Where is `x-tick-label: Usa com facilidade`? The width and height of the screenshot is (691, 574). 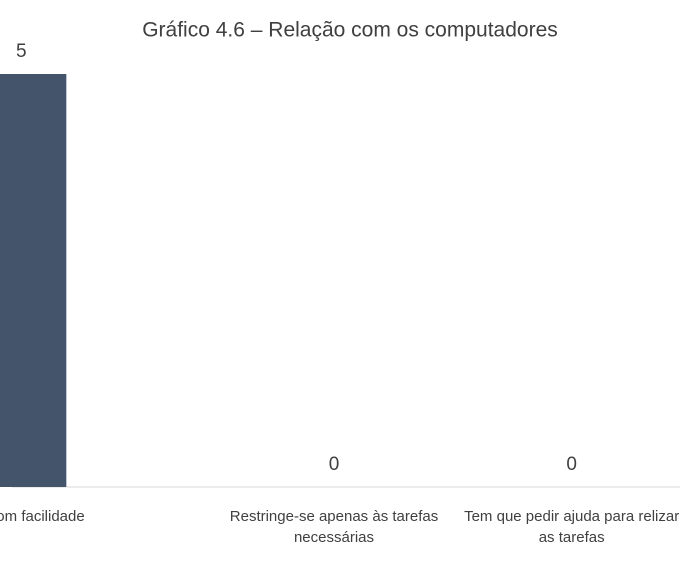 x-tick-label: Usa com facilidade is located at coordinates (42, 516).